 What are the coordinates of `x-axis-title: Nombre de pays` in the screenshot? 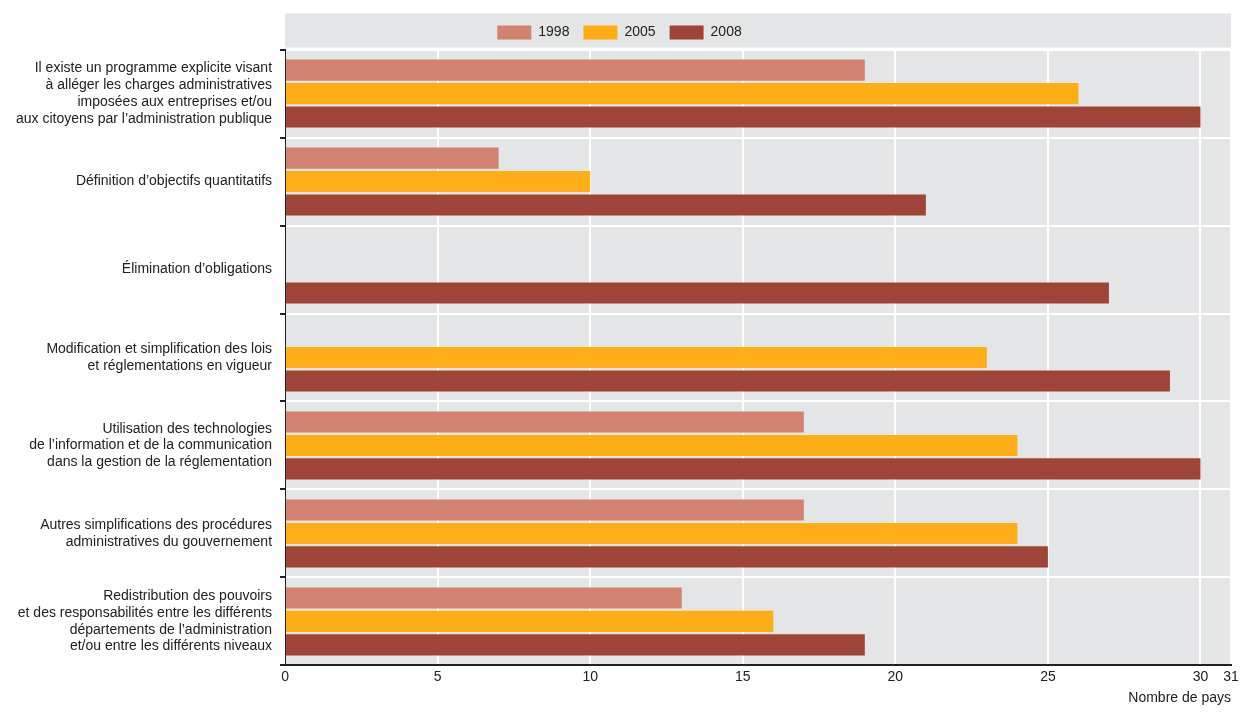 It's located at (1179, 697).